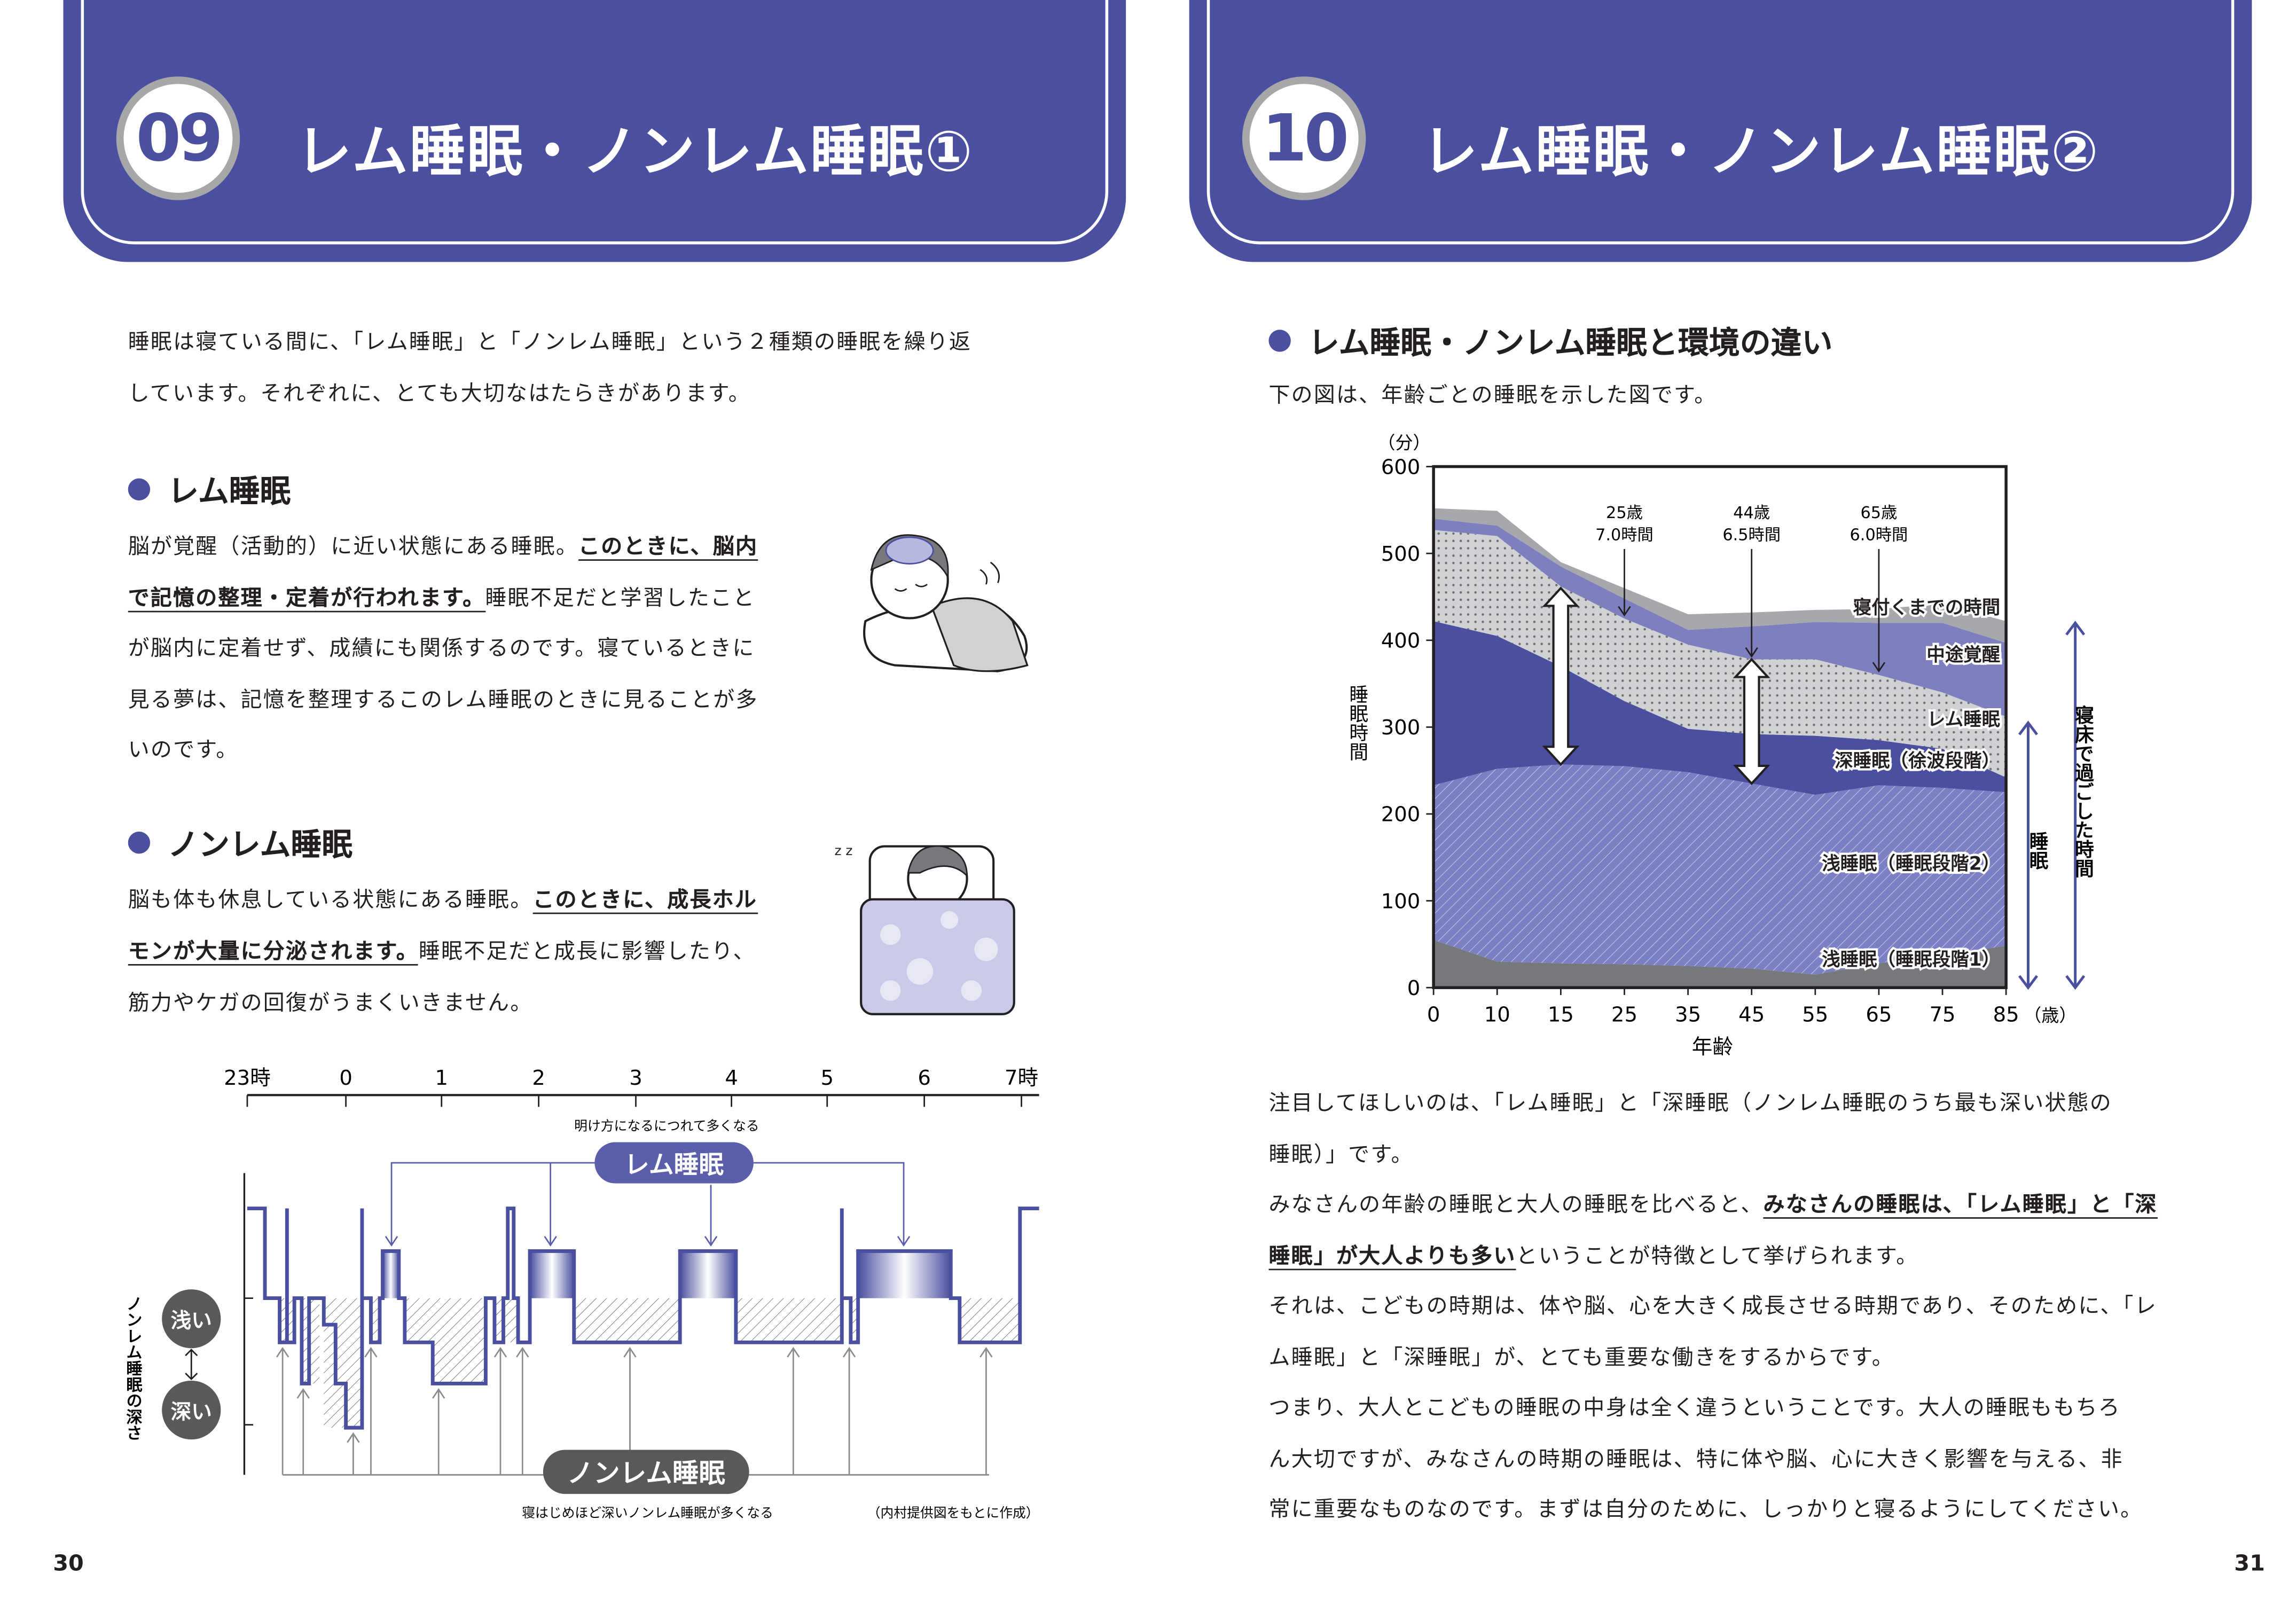  Describe the element at coordinates (1879, 1015) in the screenshot. I see `x-tick-label: 65` at that location.